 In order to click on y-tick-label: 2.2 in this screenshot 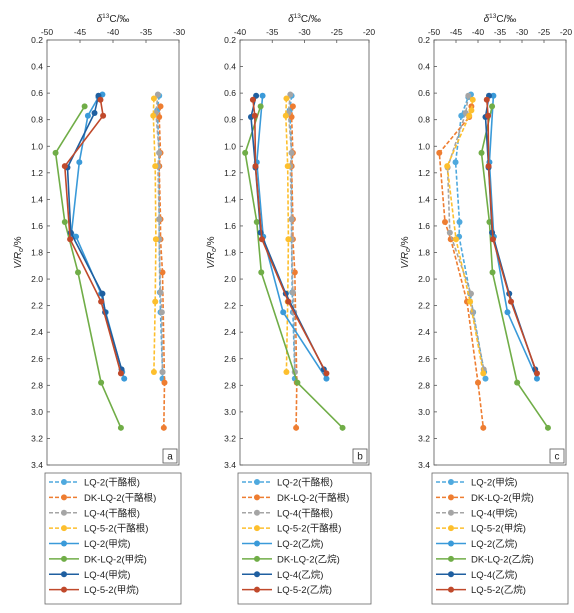, I will do `click(230, 306)`.